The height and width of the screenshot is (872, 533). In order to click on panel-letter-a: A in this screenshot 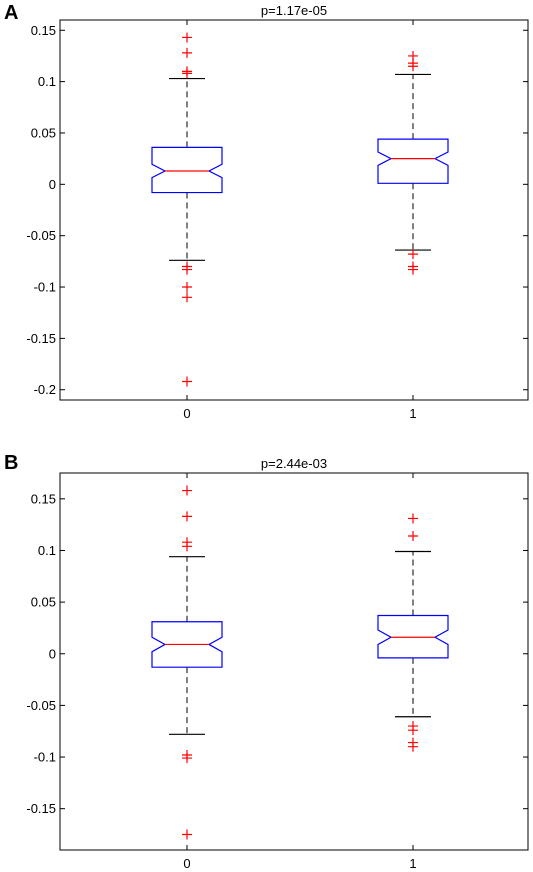, I will do `click(11, 13)`.